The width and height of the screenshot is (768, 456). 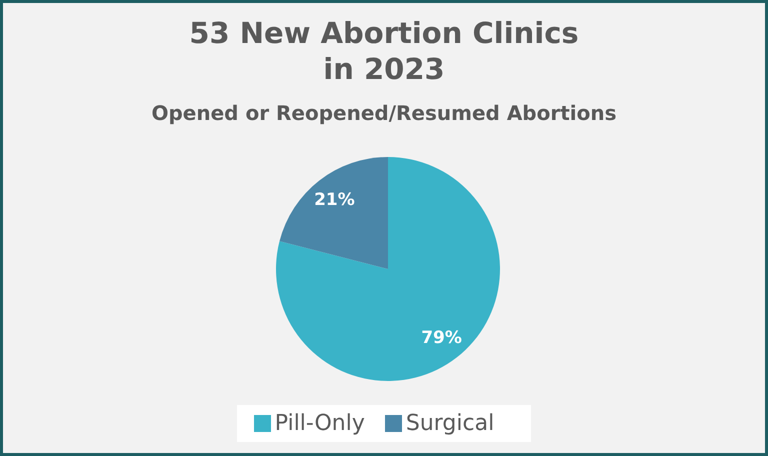 I want to click on data-label: 79%, so click(x=441, y=338).